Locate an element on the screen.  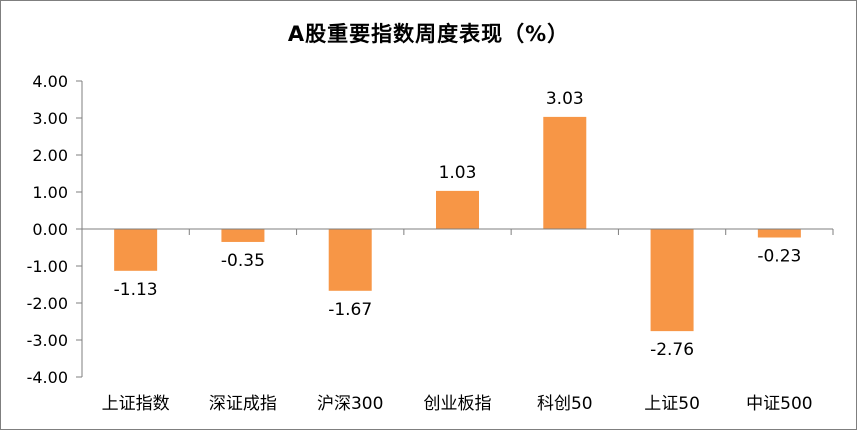
y-tick-label: -2.00 is located at coordinates (47, 303).